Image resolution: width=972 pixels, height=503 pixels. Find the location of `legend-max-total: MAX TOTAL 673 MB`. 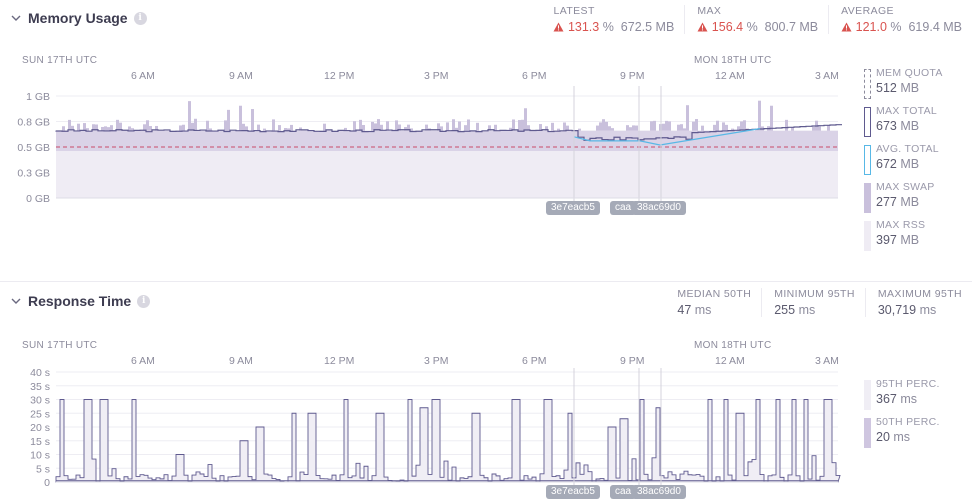

legend-max-total: MAX TOTAL 673 MB is located at coordinates (903, 124).